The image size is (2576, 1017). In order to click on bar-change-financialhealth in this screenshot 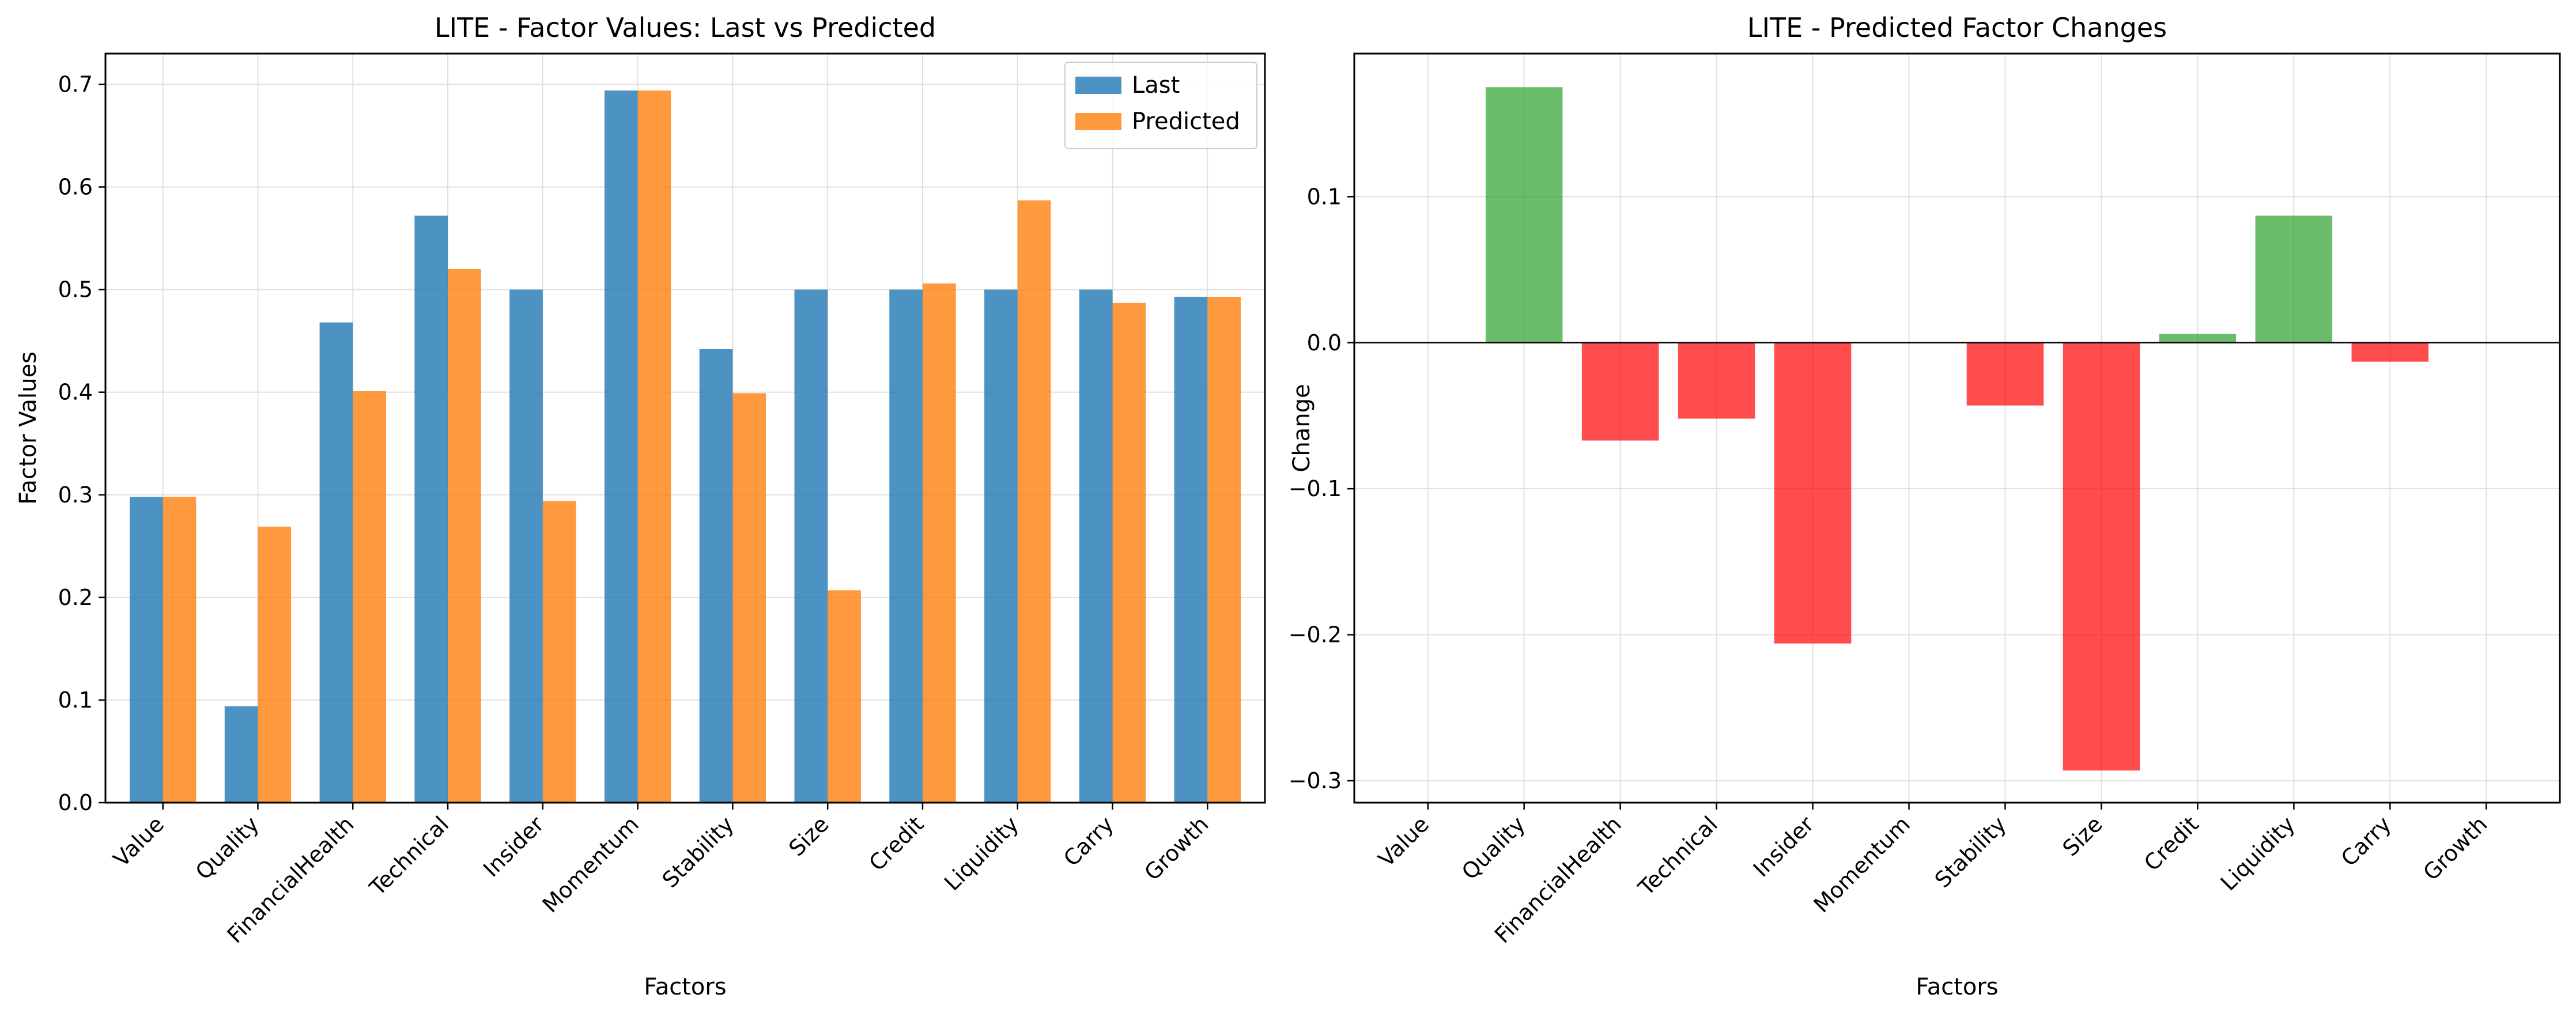, I will do `click(1620, 391)`.